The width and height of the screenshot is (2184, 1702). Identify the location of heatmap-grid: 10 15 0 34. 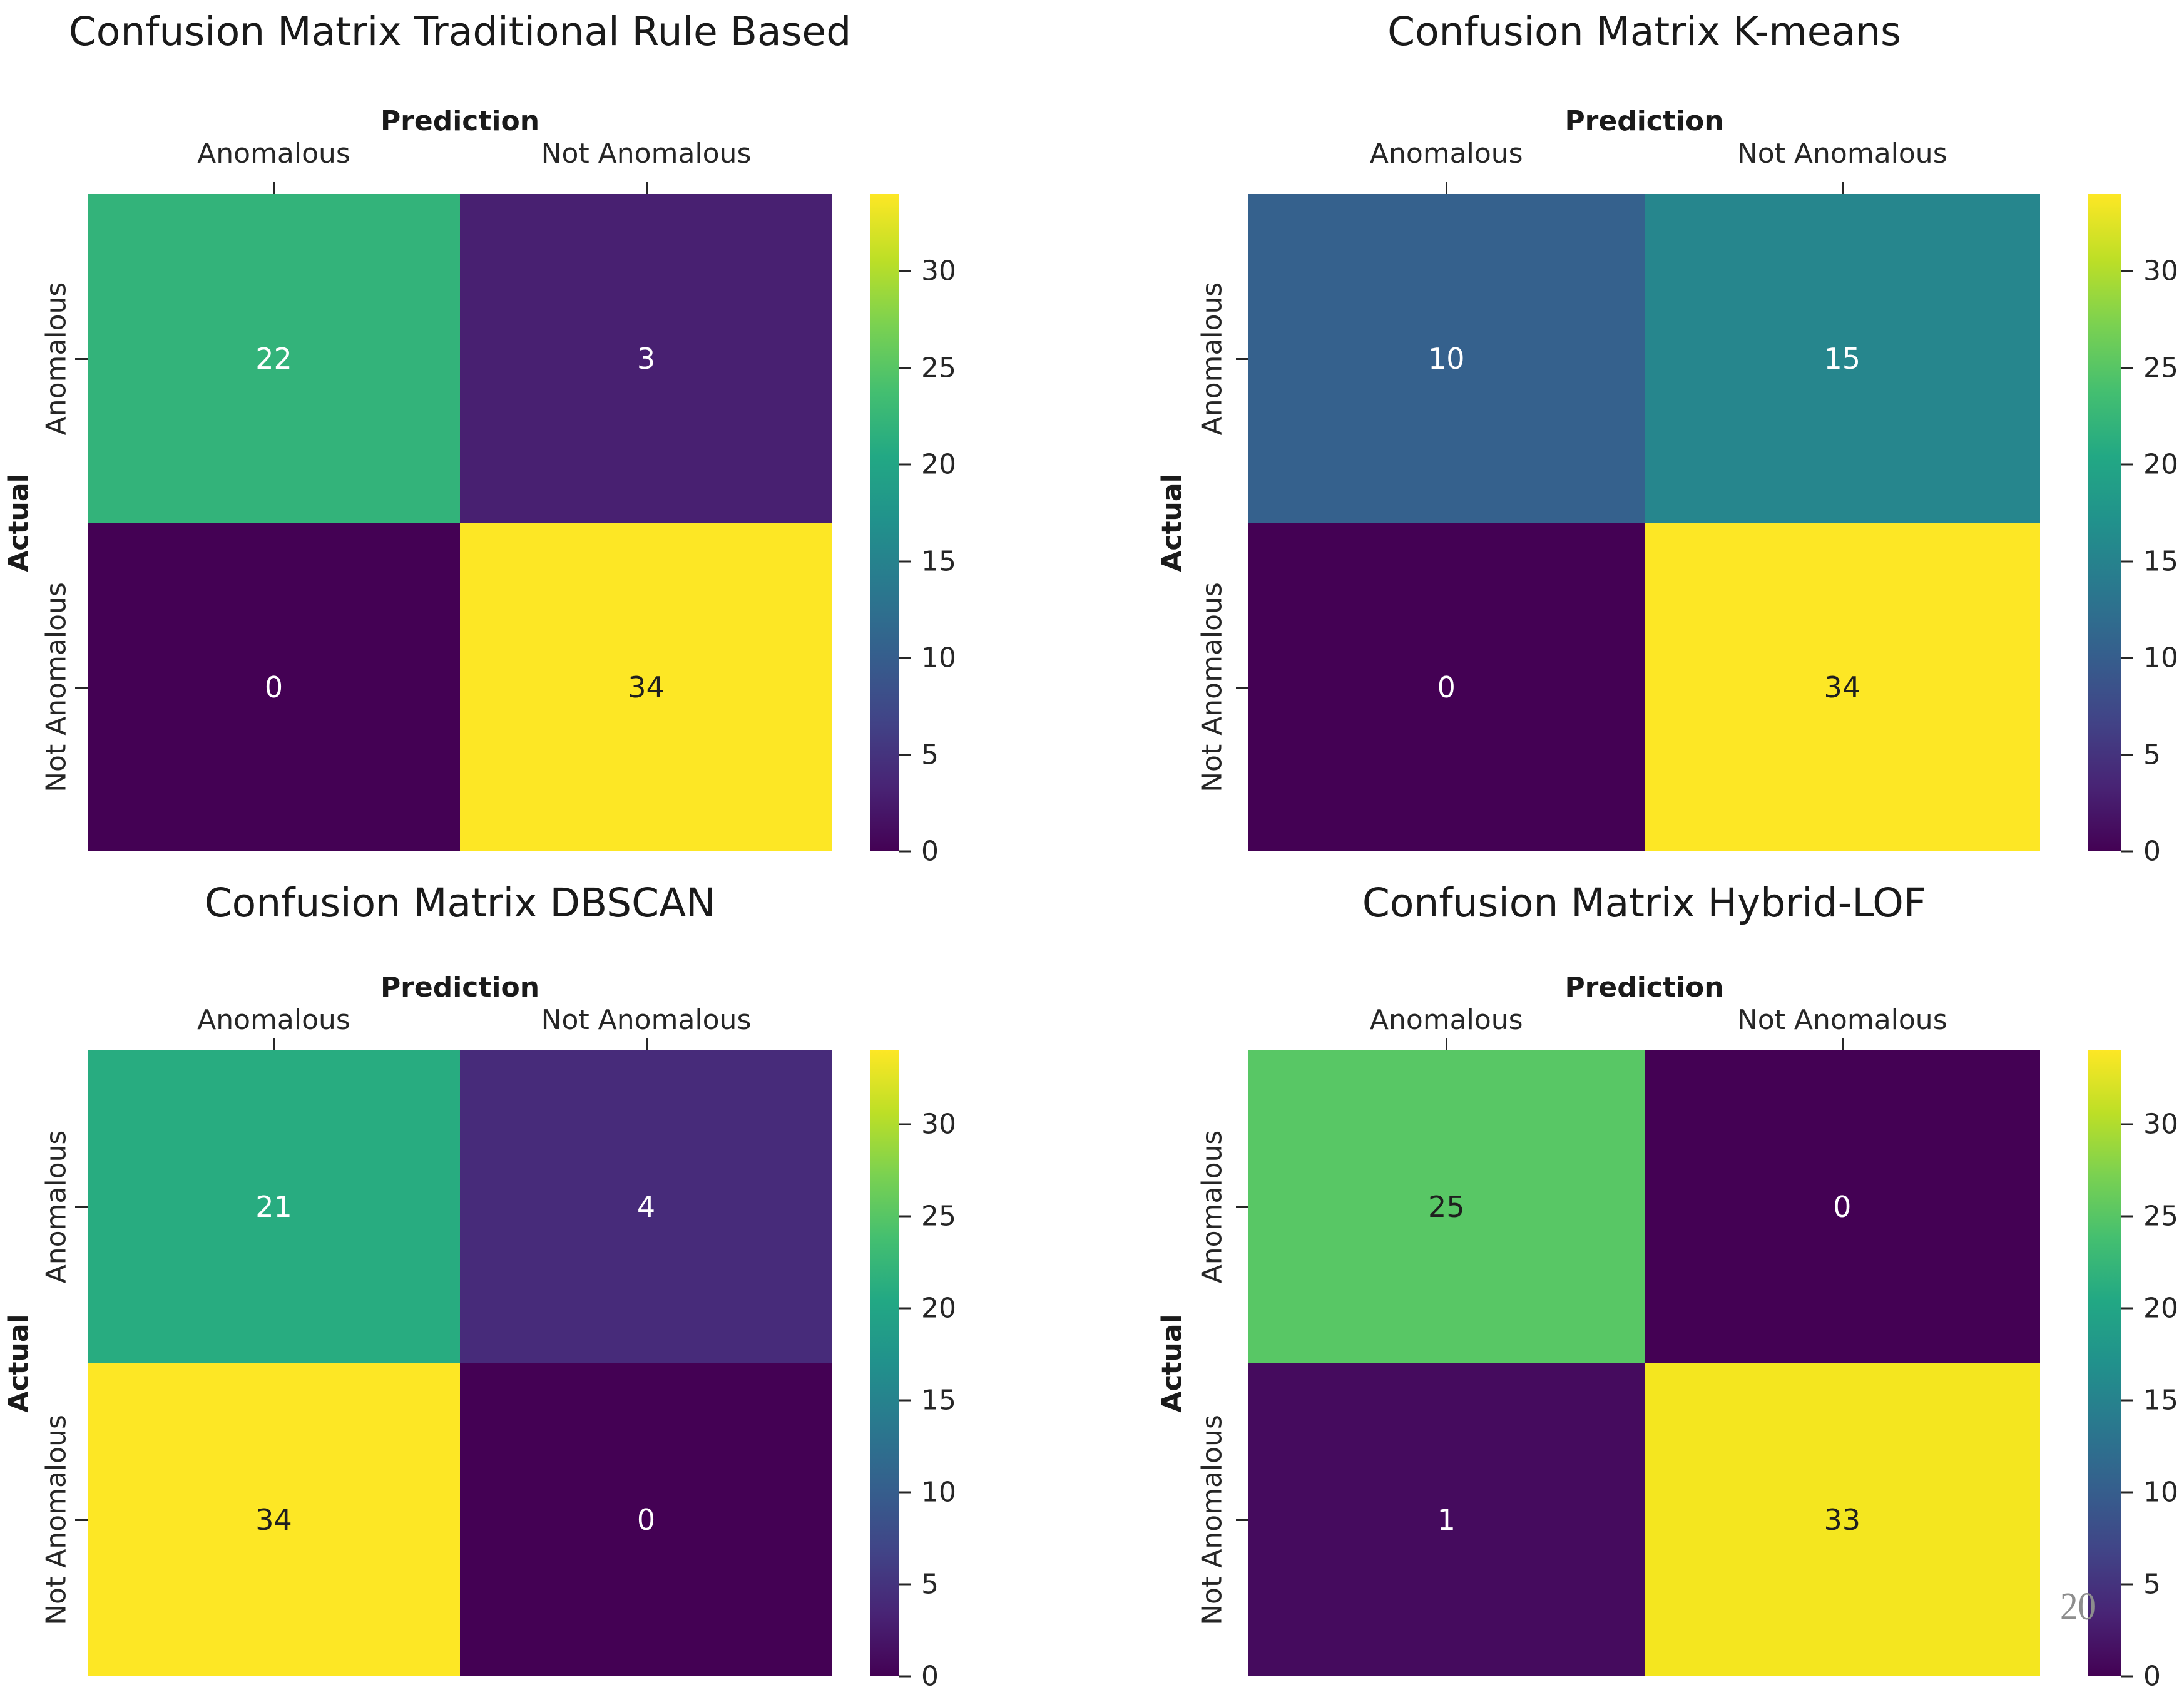
(1644, 522).